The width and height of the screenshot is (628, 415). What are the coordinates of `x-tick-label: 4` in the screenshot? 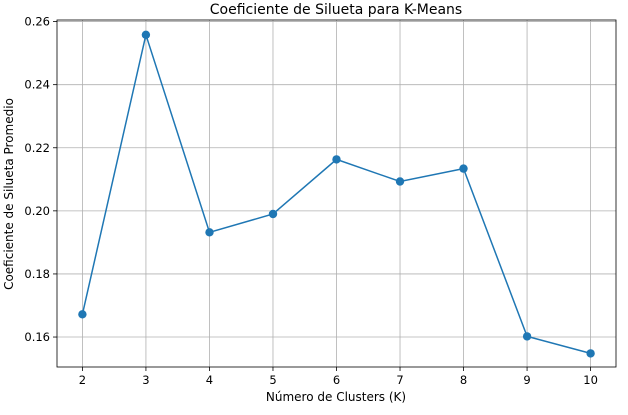 It's located at (209, 380).